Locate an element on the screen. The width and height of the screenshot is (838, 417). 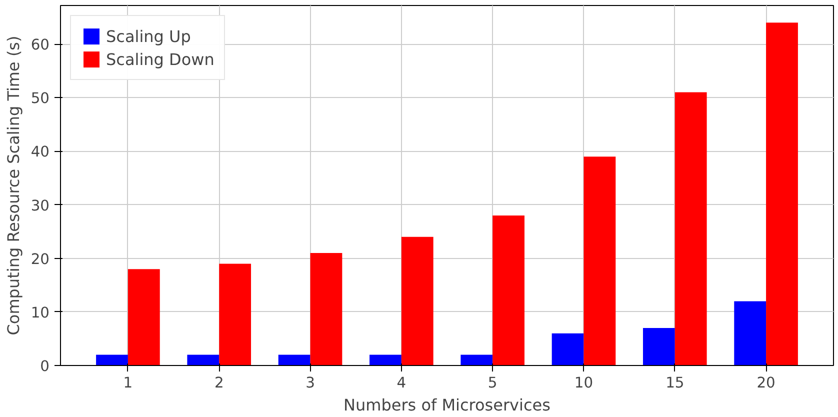
x-tick-label: 4 is located at coordinates (401, 383).